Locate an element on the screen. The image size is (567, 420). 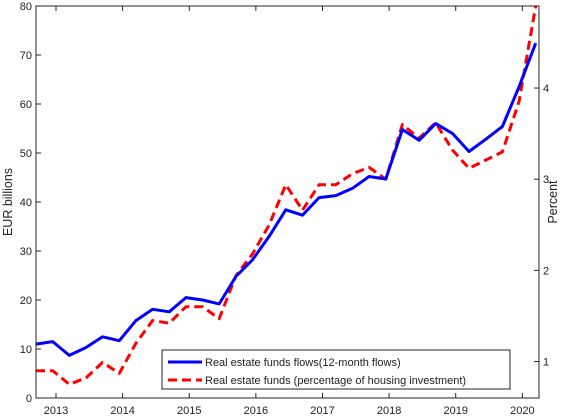
y-left-tick-label: 80 is located at coordinates (26, 7).